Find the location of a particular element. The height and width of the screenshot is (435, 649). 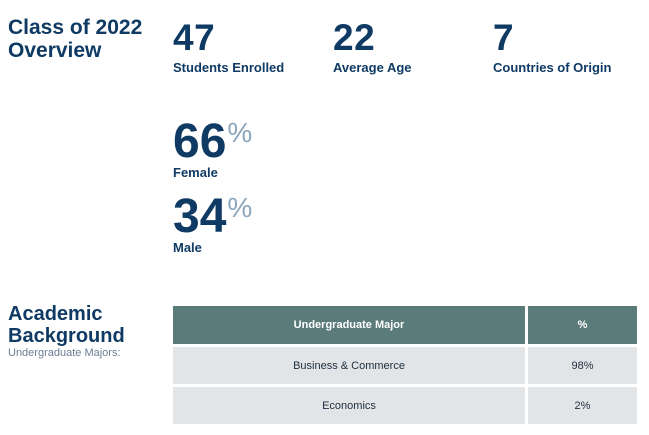

stat-value: 7 is located at coordinates (504, 37).